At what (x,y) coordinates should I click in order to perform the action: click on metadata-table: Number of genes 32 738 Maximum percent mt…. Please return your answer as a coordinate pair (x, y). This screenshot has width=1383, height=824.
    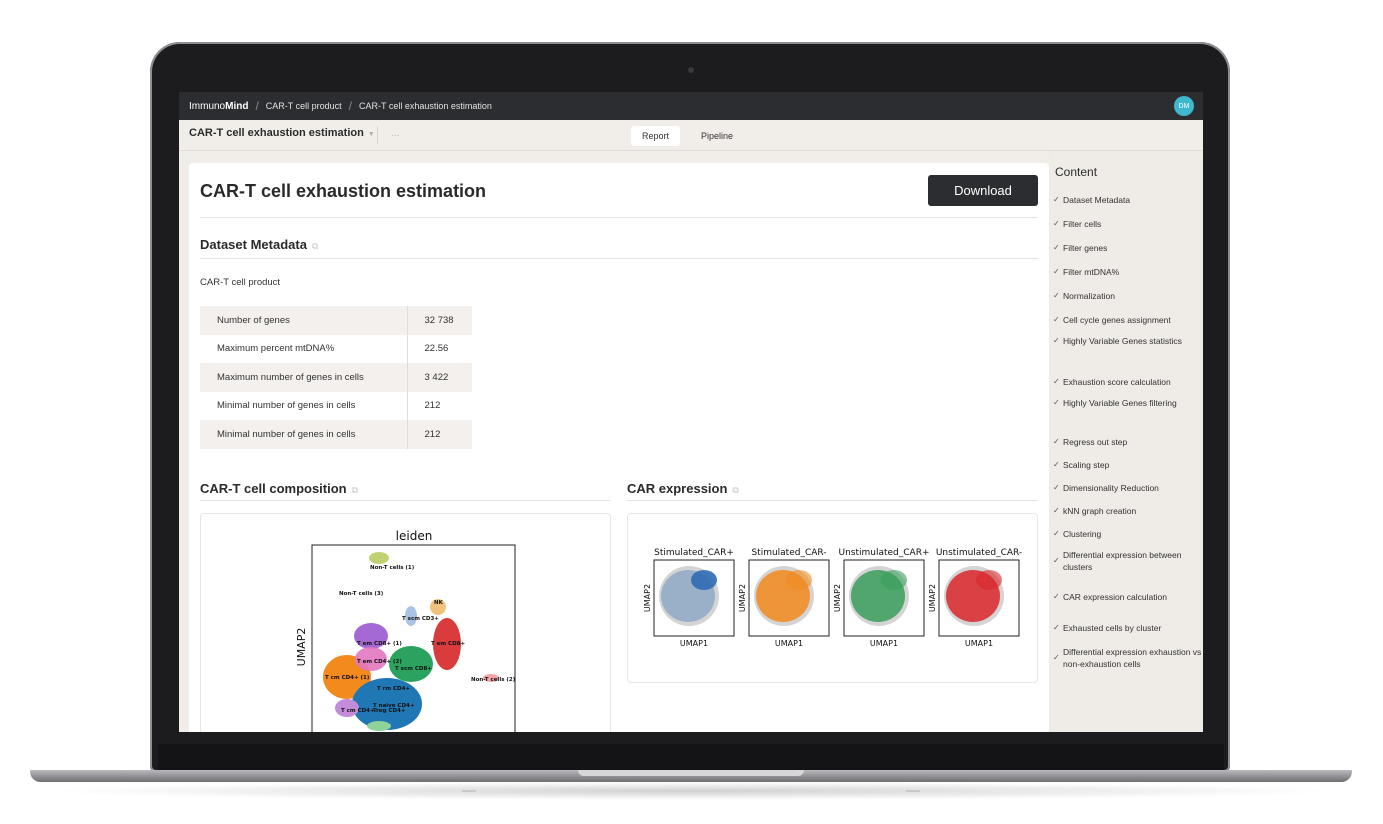
    Looking at the image, I should click on (336, 377).